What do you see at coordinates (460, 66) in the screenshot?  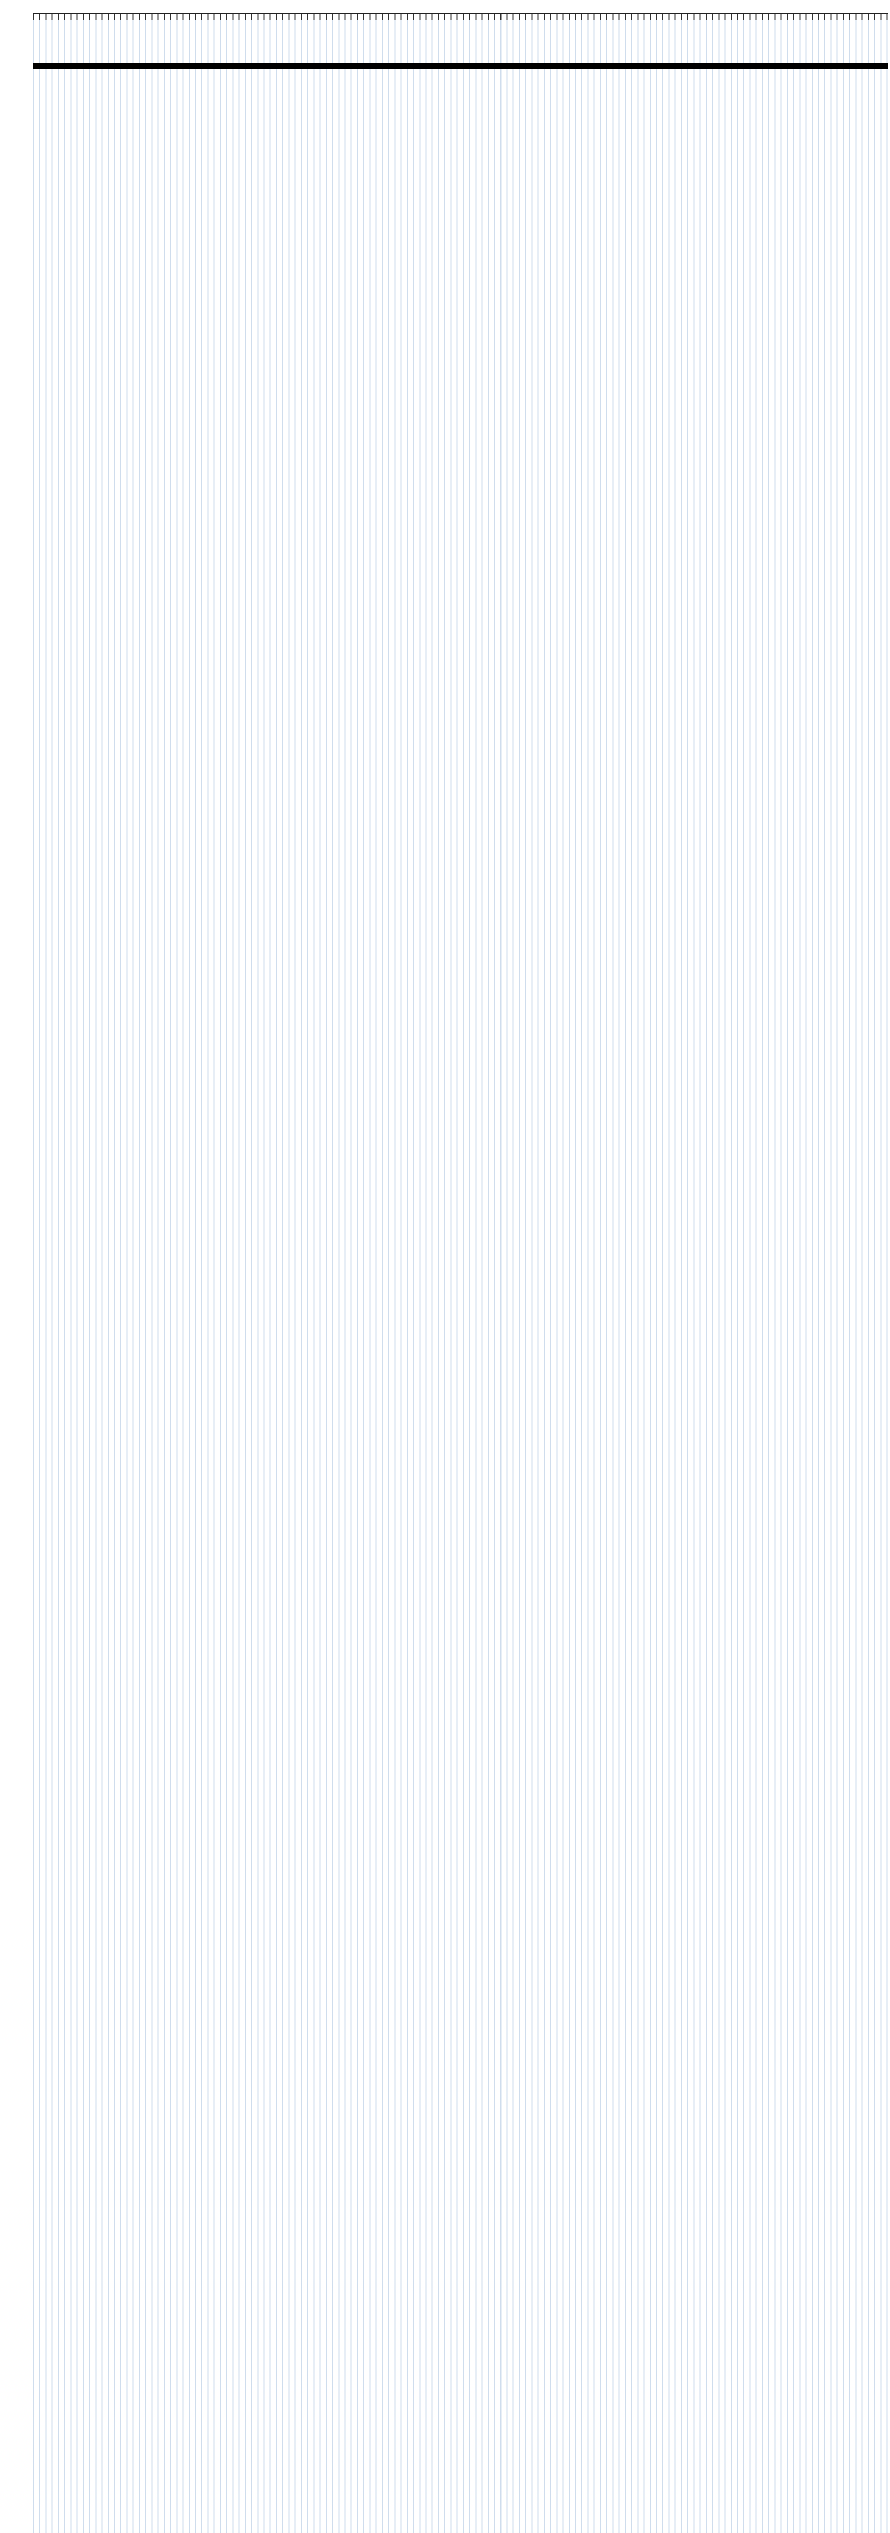 I see `cytoband-bar` at bounding box center [460, 66].